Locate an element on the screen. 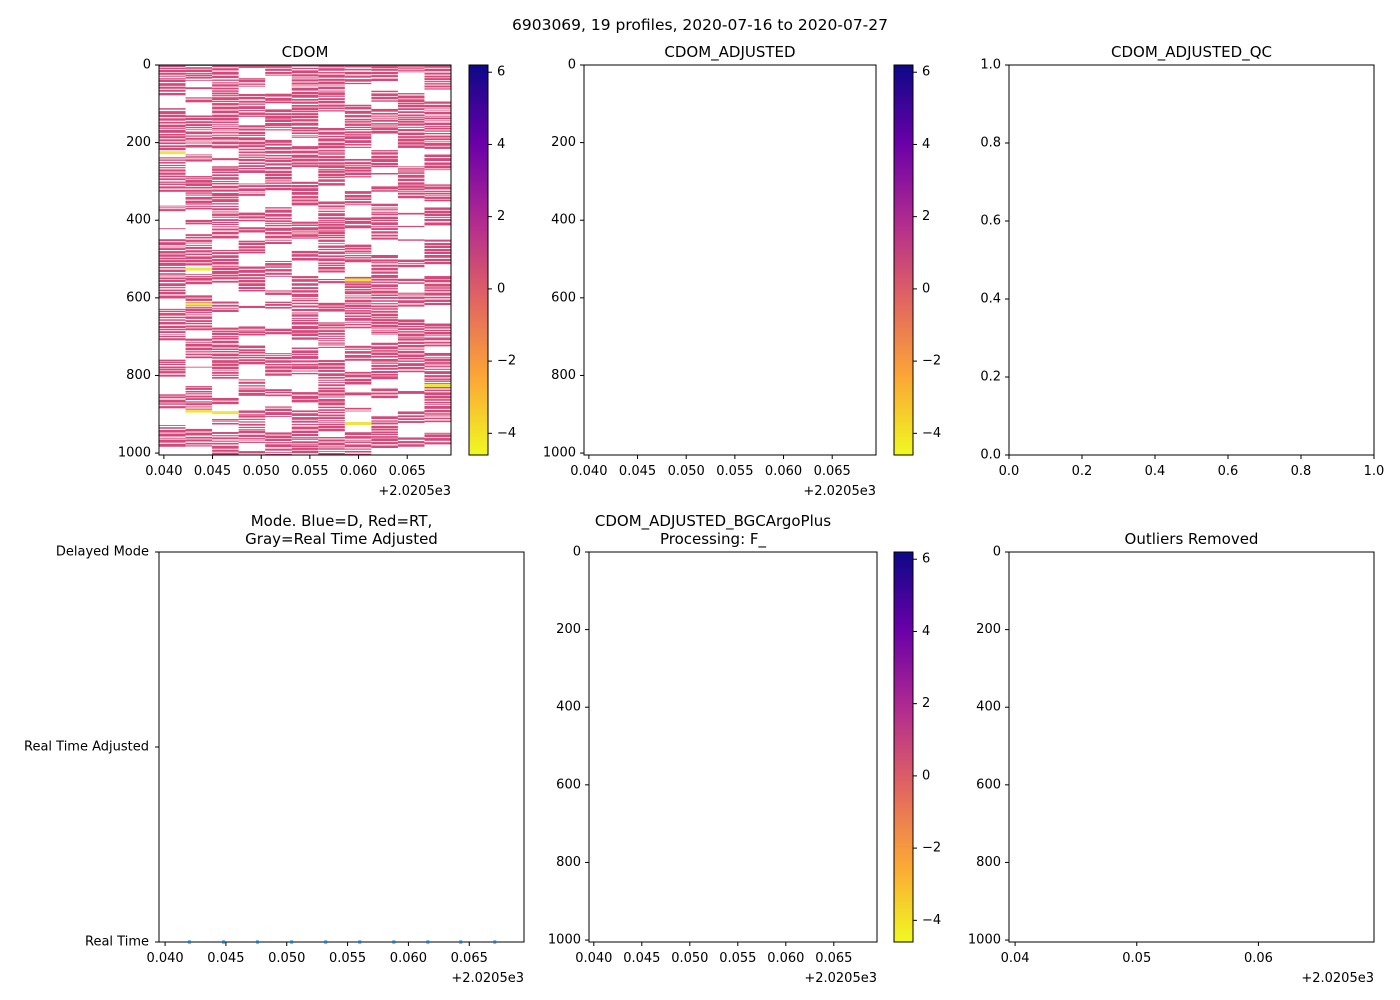 This screenshot has height=1000, width=1400. mode-xtick-label: 0.040 is located at coordinates (164, 958).